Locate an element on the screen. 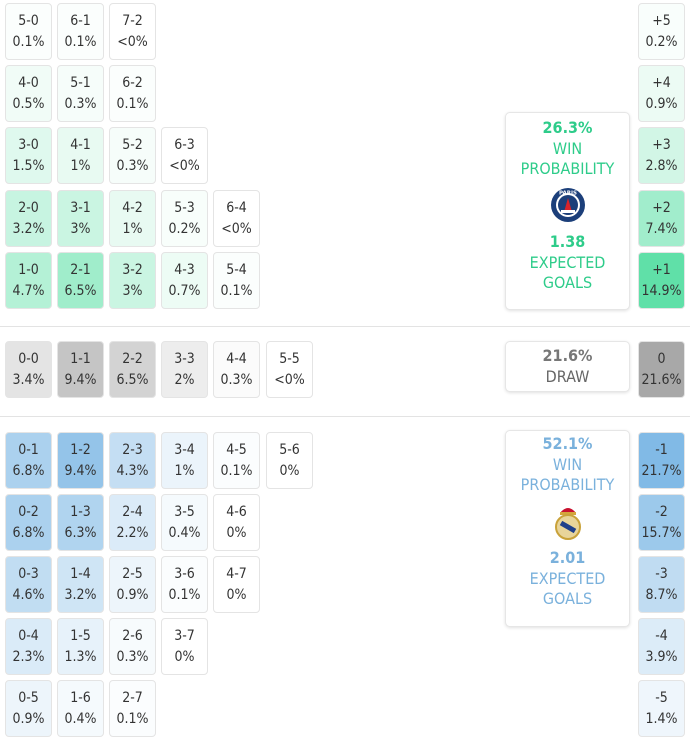 The height and width of the screenshot is (743, 690). scoreline-cell: 2-4 2.2% is located at coordinates (132, 522).